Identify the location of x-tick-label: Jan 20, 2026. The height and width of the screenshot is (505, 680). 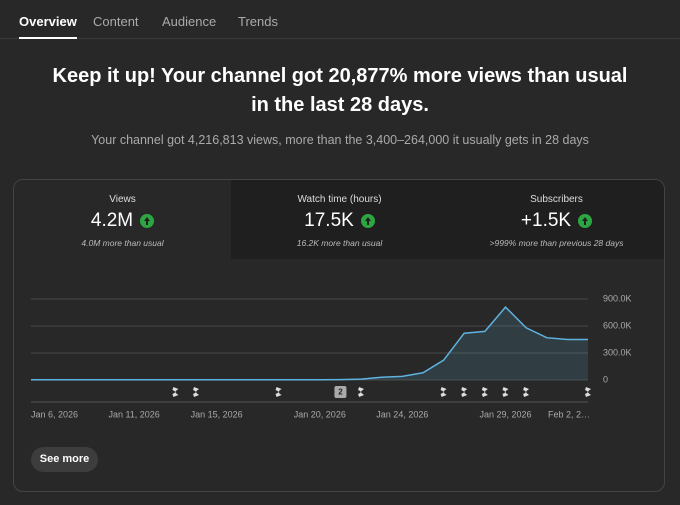
(320, 414).